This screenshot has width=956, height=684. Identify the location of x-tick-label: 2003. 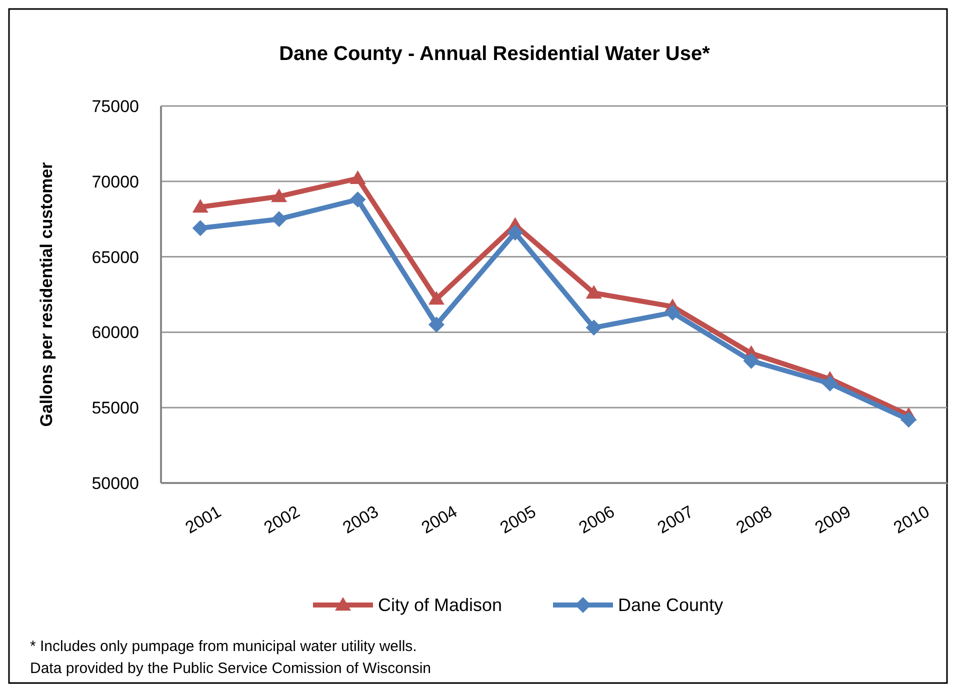
(360, 520).